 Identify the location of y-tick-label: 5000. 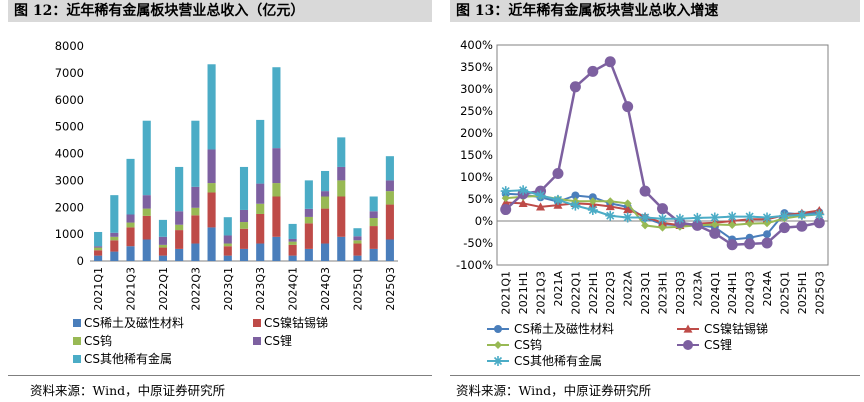
(69, 127).